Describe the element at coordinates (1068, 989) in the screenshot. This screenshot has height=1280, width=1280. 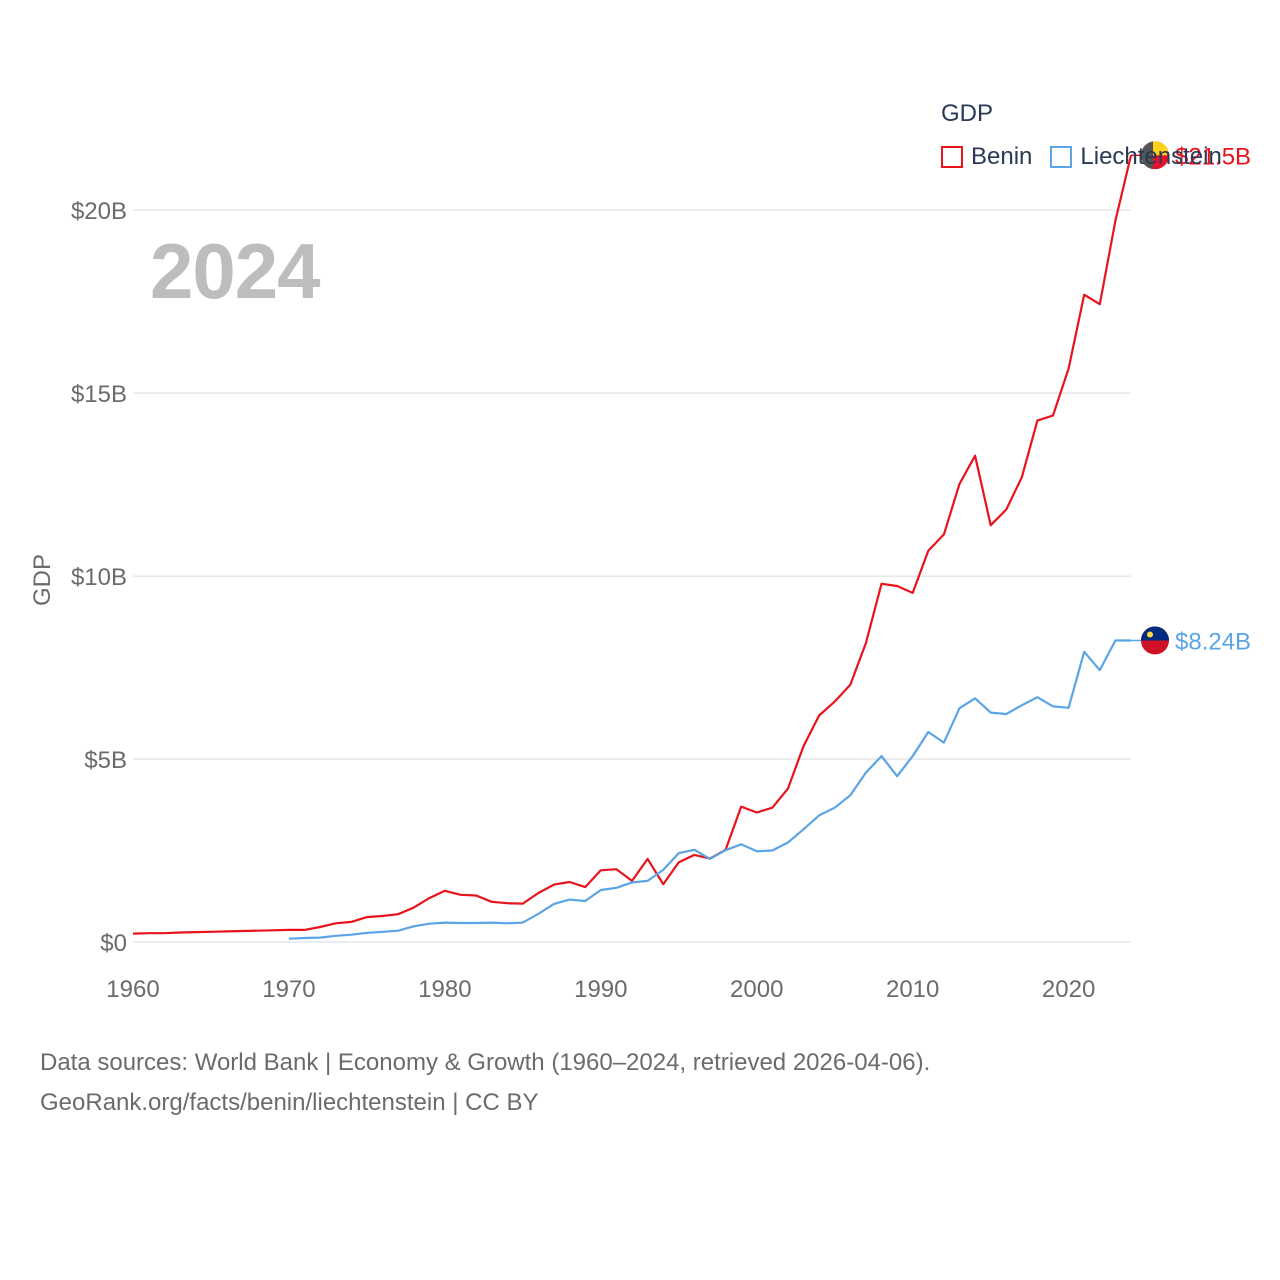
I see `x-tick-label: 2020` at that location.